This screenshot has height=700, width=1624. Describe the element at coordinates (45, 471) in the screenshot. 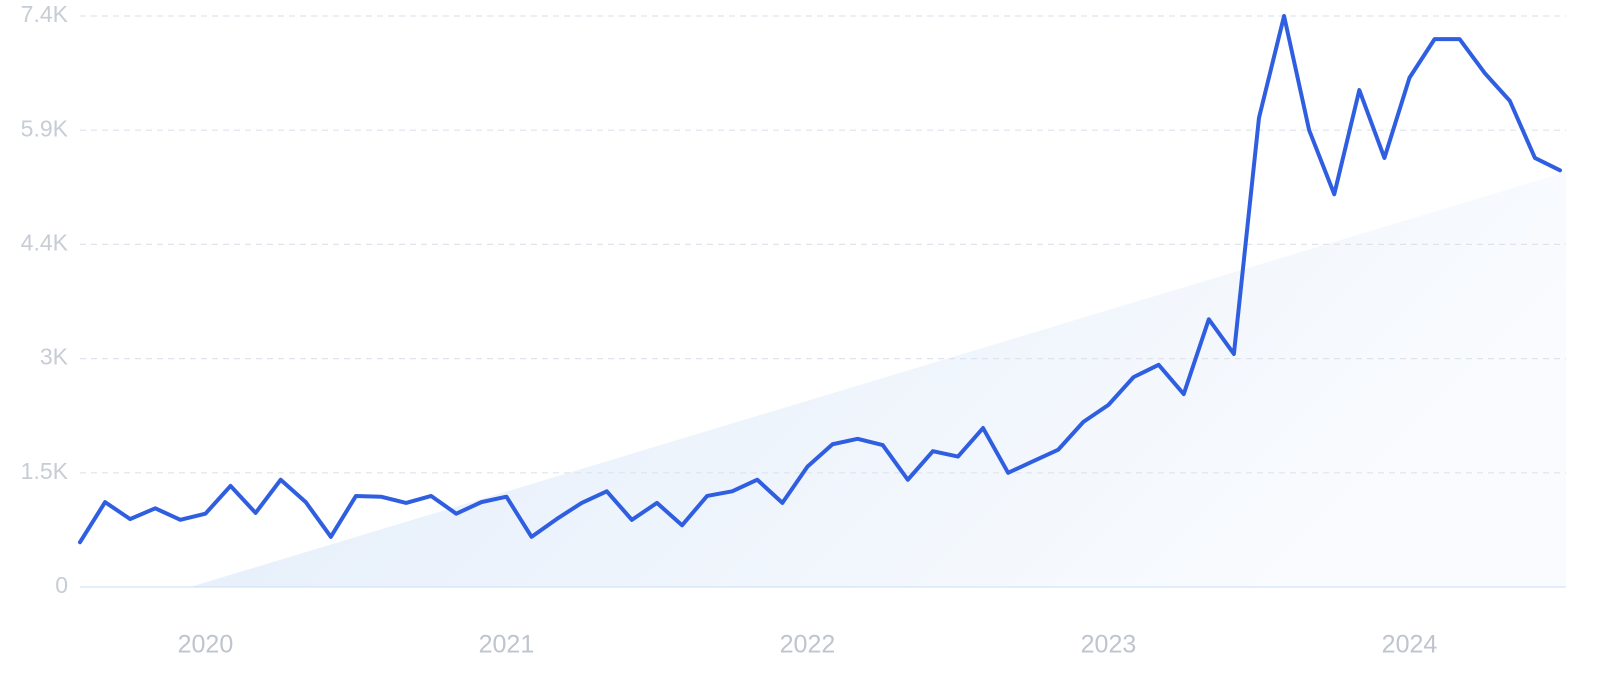

I see `y-tick-label: 1.5K` at that location.